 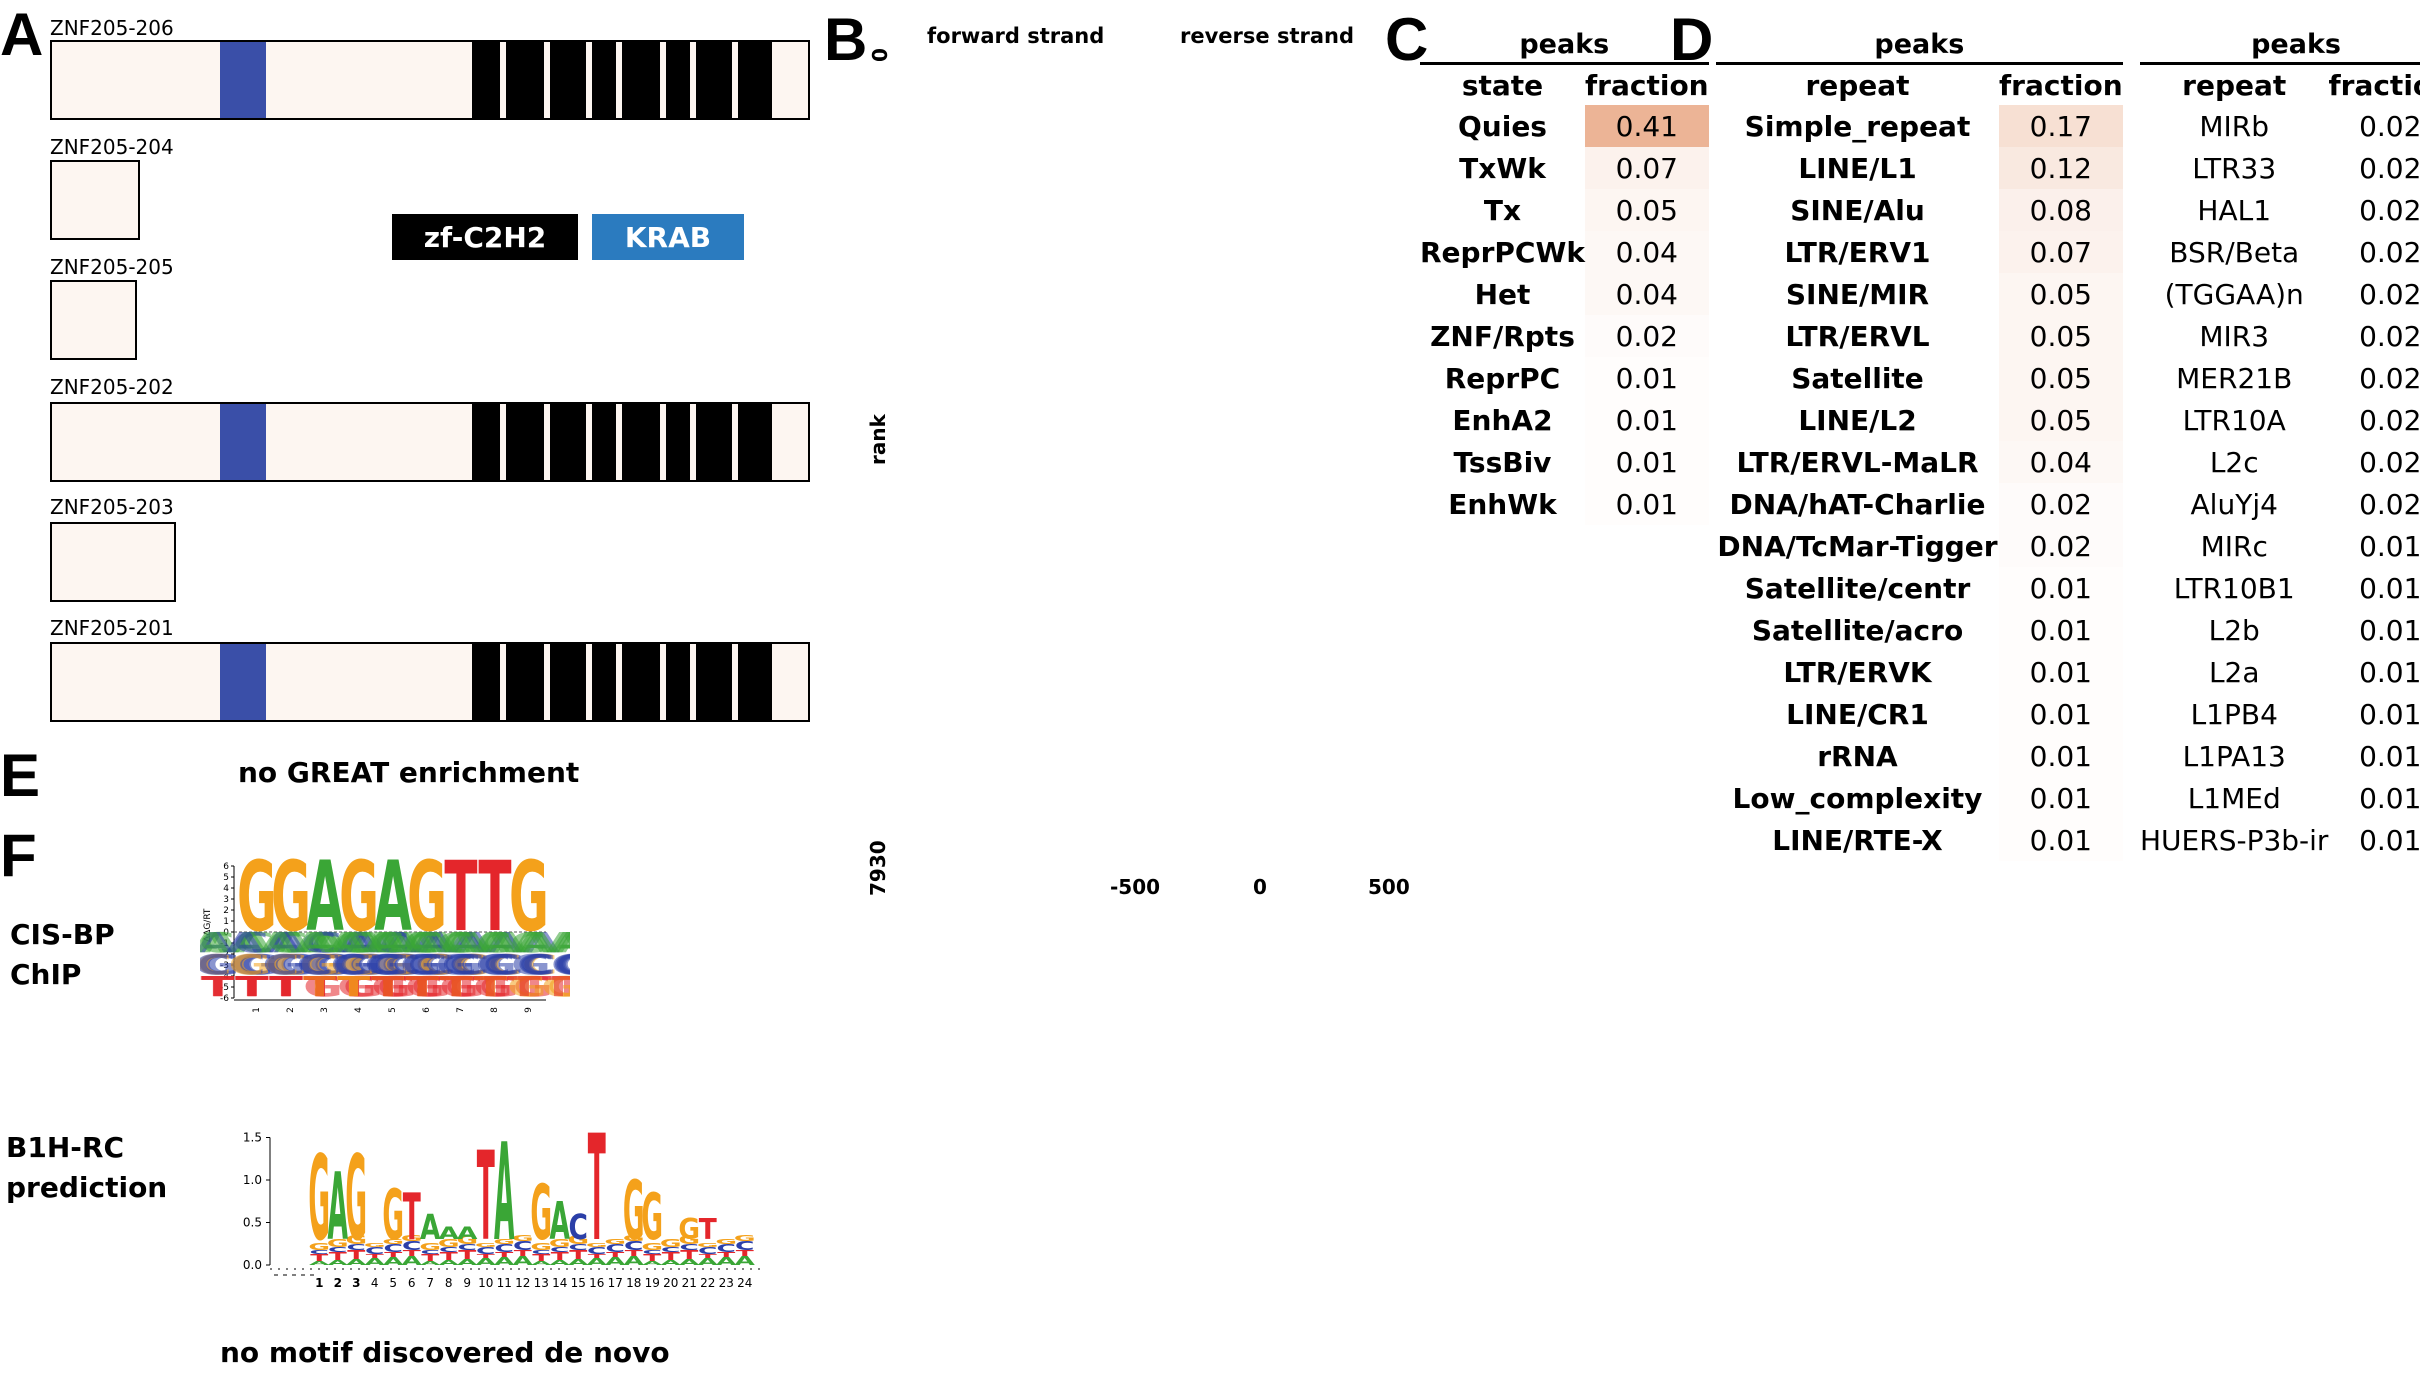 I want to click on table-group-header: peaks, so click(x=1564, y=45).